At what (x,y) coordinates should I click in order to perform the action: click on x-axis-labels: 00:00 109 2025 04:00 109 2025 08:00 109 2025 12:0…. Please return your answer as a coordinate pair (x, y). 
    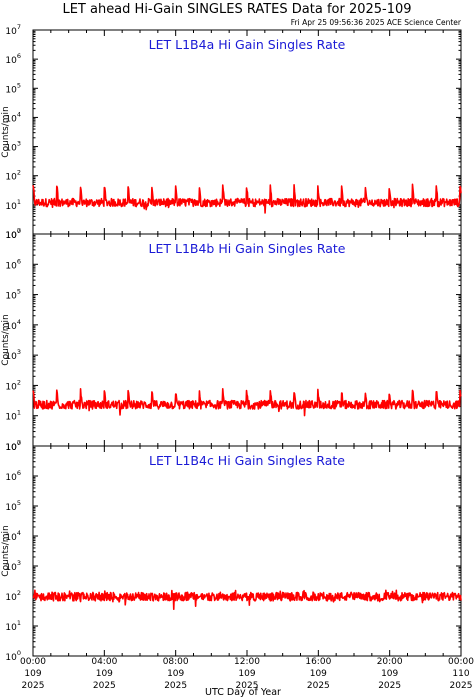
    Looking at the image, I should click on (247, 674).